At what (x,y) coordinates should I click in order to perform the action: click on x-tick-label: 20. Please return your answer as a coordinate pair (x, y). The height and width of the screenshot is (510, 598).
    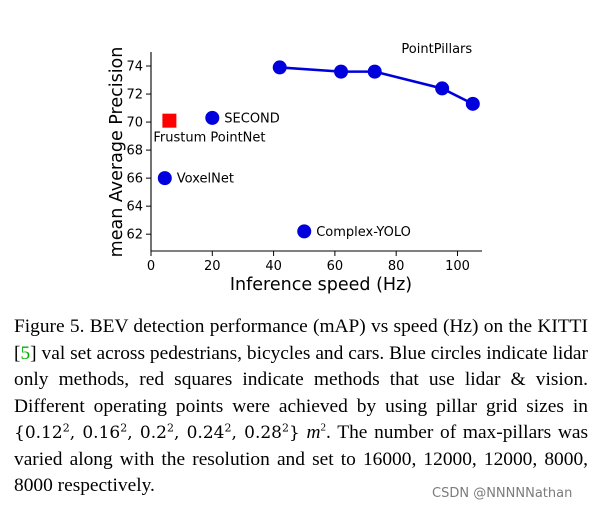
    Looking at the image, I should click on (212, 266).